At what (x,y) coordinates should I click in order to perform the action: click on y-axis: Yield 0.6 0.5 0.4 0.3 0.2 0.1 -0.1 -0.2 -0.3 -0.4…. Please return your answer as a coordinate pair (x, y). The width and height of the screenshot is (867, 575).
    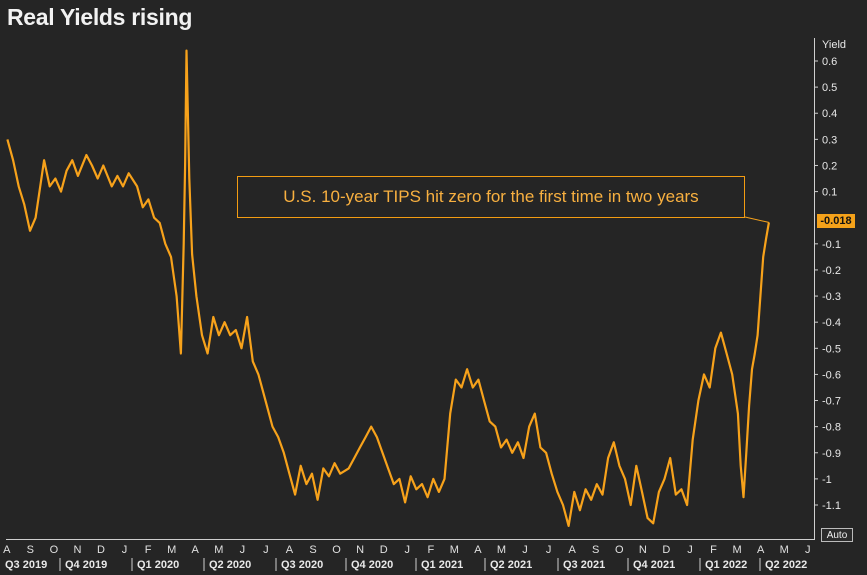
    Looking at the image, I should click on (830, 275).